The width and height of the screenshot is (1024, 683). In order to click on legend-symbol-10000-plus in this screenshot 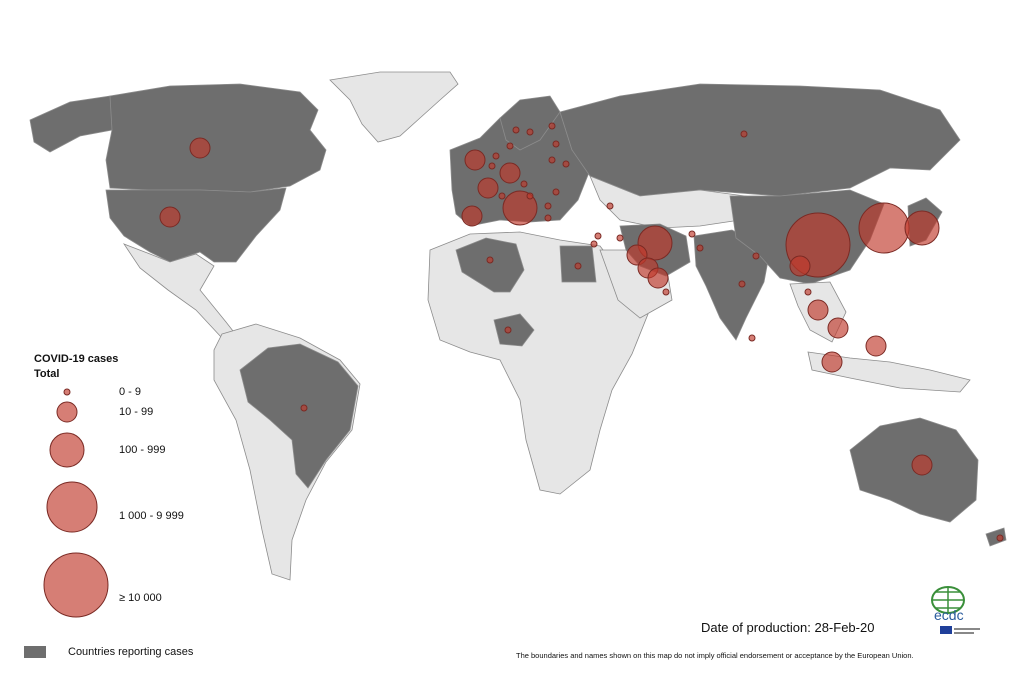, I will do `click(76, 585)`.